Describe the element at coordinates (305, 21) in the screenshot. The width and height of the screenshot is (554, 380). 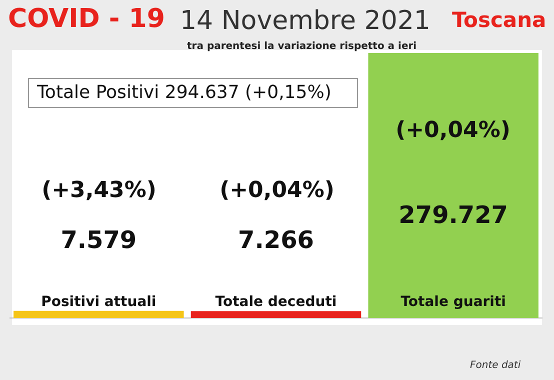
I see `chart-title: 14 Novembre 2021` at that location.